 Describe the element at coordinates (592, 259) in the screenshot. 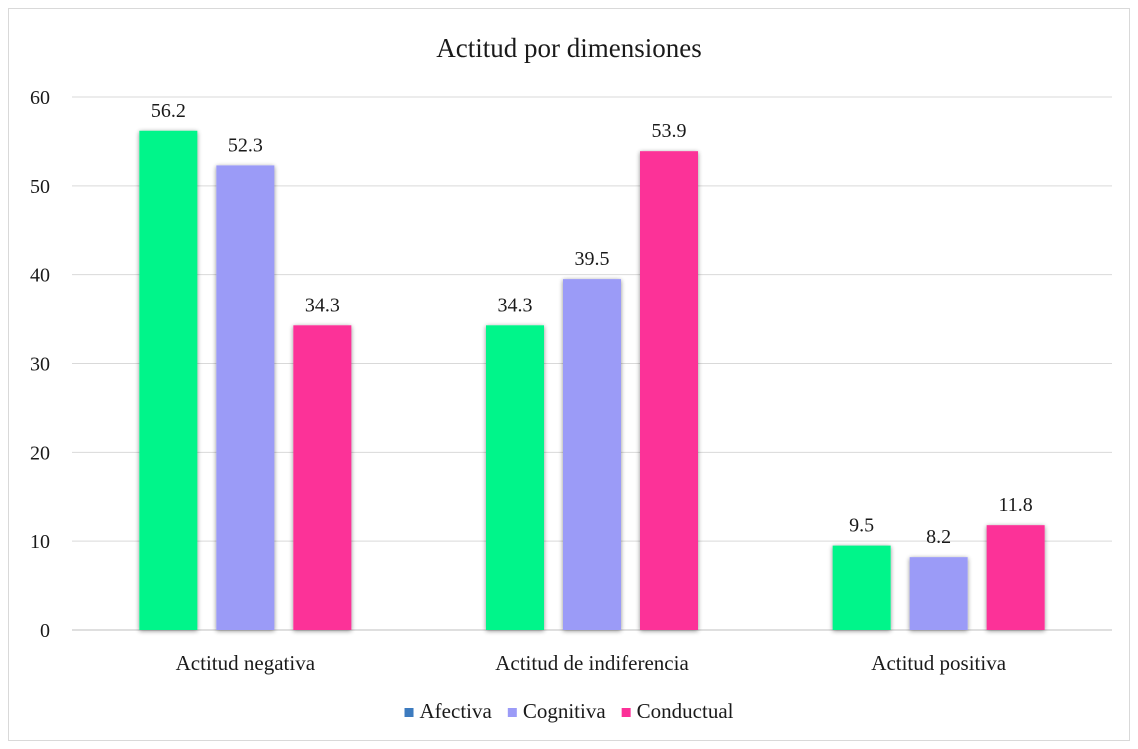

I see `data-label: 39.5` at that location.